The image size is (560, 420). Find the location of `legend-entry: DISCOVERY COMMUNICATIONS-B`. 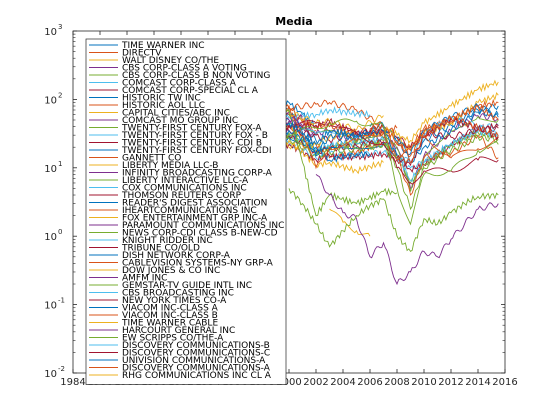

legend-entry: DISCOVERY COMMUNICATIONS-B is located at coordinates (196, 346).